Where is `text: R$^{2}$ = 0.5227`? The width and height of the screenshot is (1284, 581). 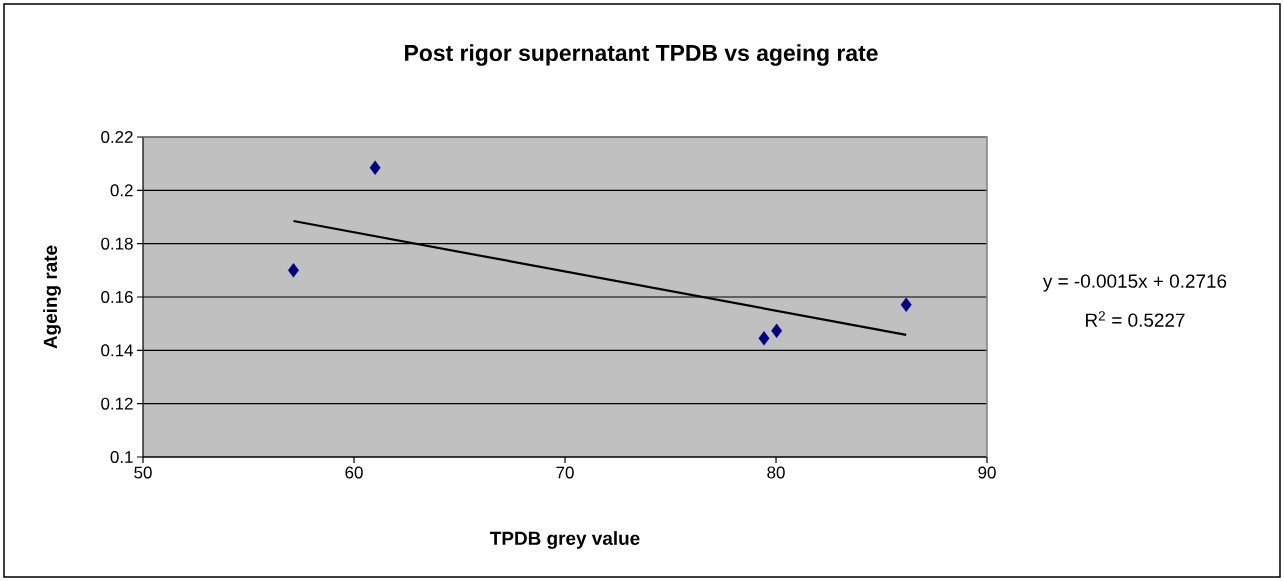 text: R$^{2}$ = 0.5227 is located at coordinates (1135, 319).